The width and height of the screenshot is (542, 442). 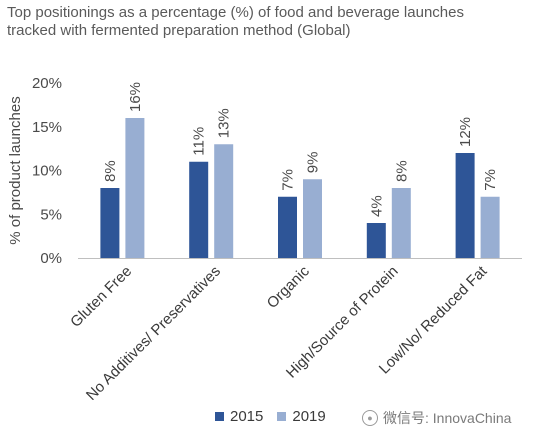 I want to click on legend-label-2019: 2019, so click(x=309, y=416).